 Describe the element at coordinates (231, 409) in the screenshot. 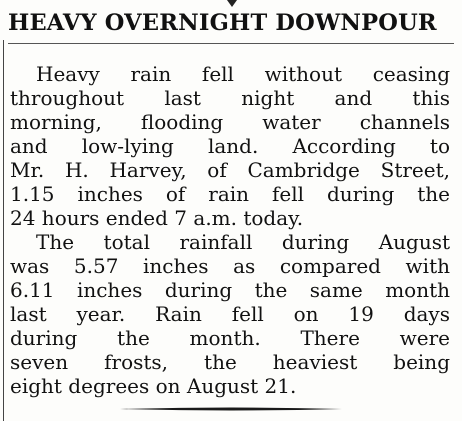

I see `end-rule-ornament` at that location.